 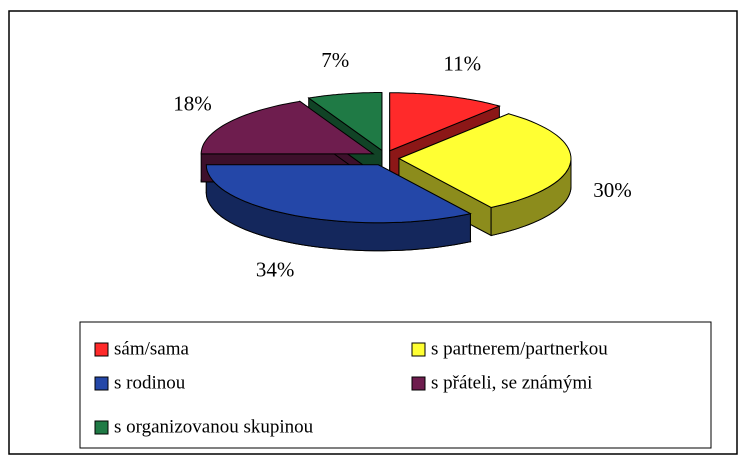 I want to click on legend-label: s přáteli, se známými, so click(x=511, y=382).